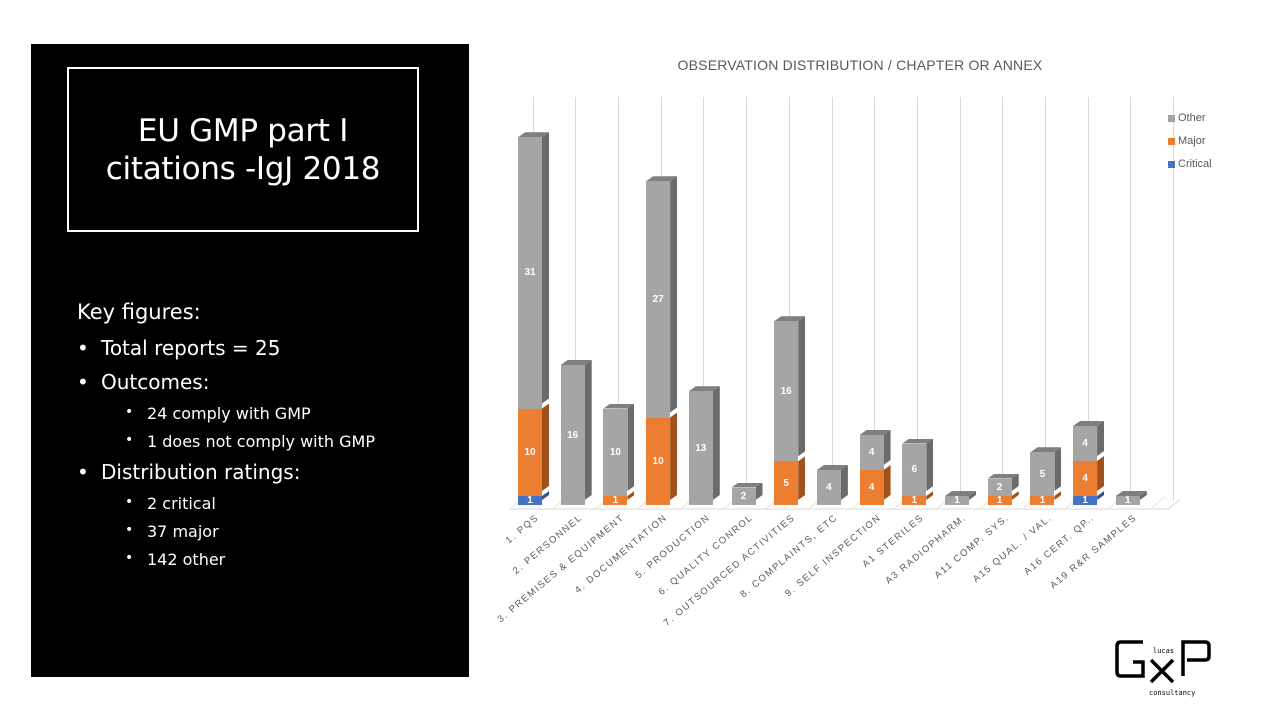 The width and height of the screenshot is (1280, 720). What do you see at coordinates (673, 547) in the screenshot?
I see `category-label: 5. PRODUCTION` at bounding box center [673, 547].